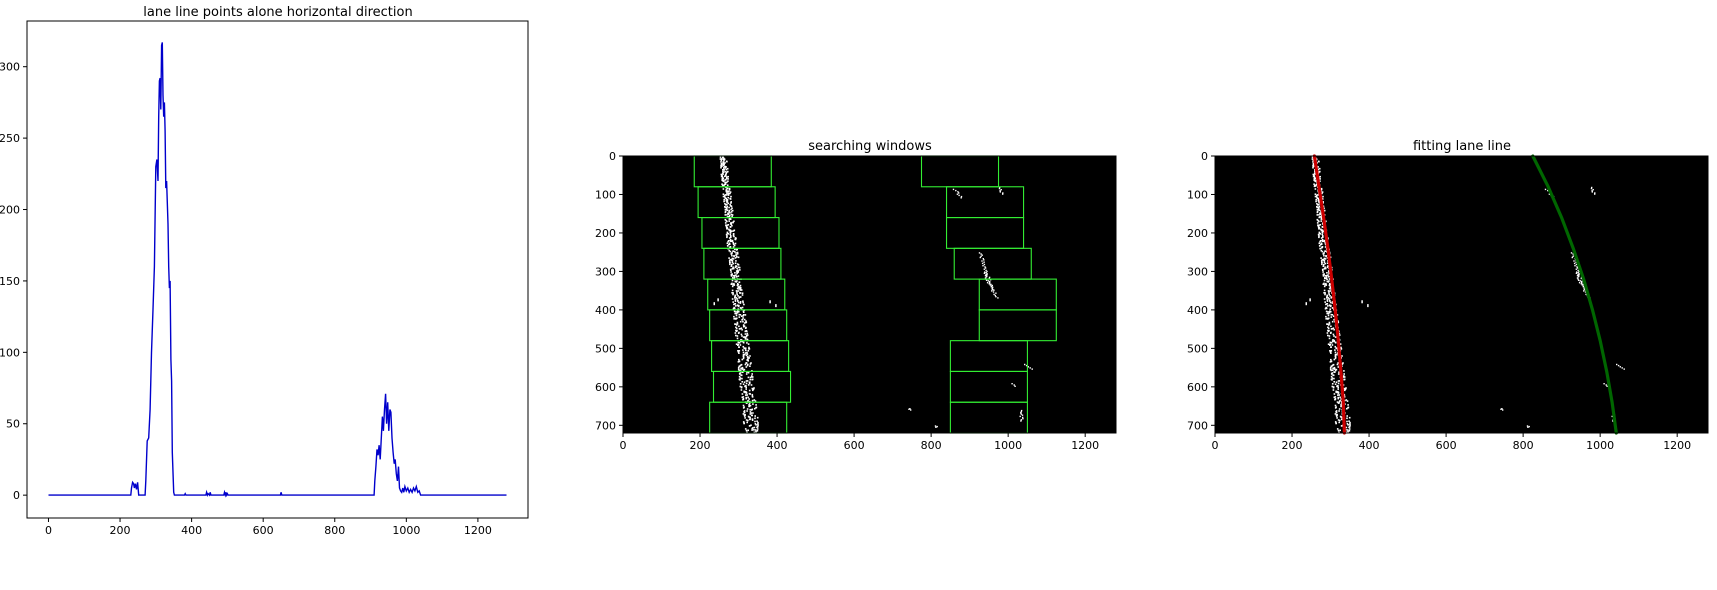 The height and width of the screenshot is (590, 1717). What do you see at coordinates (1446, 445) in the screenshot?
I see `x-tick-label: 600` at bounding box center [1446, 445].